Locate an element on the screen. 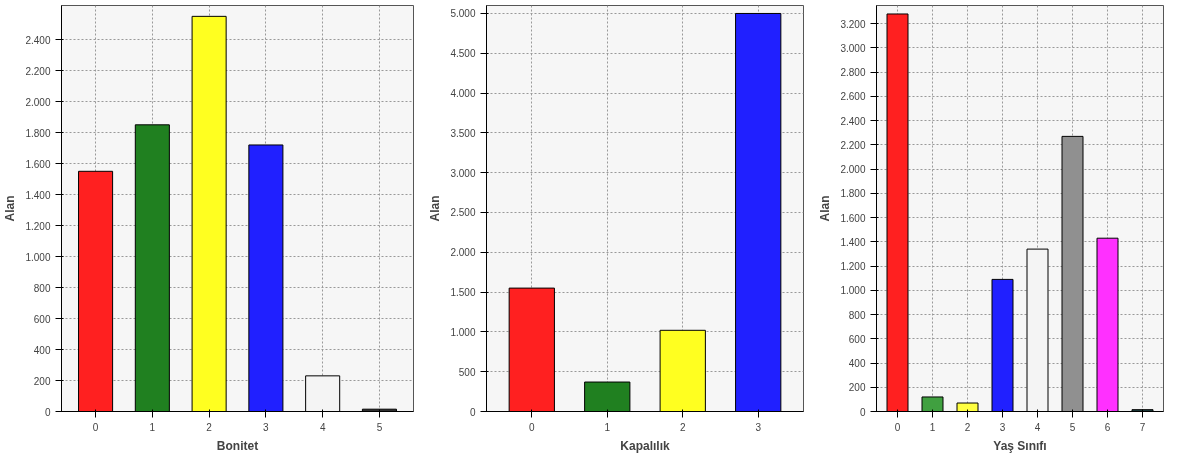 The height and width of the screenshot is (461, 1189). x-axis-title: Yaş Sınıfı is located at coordinates (1020, 445).